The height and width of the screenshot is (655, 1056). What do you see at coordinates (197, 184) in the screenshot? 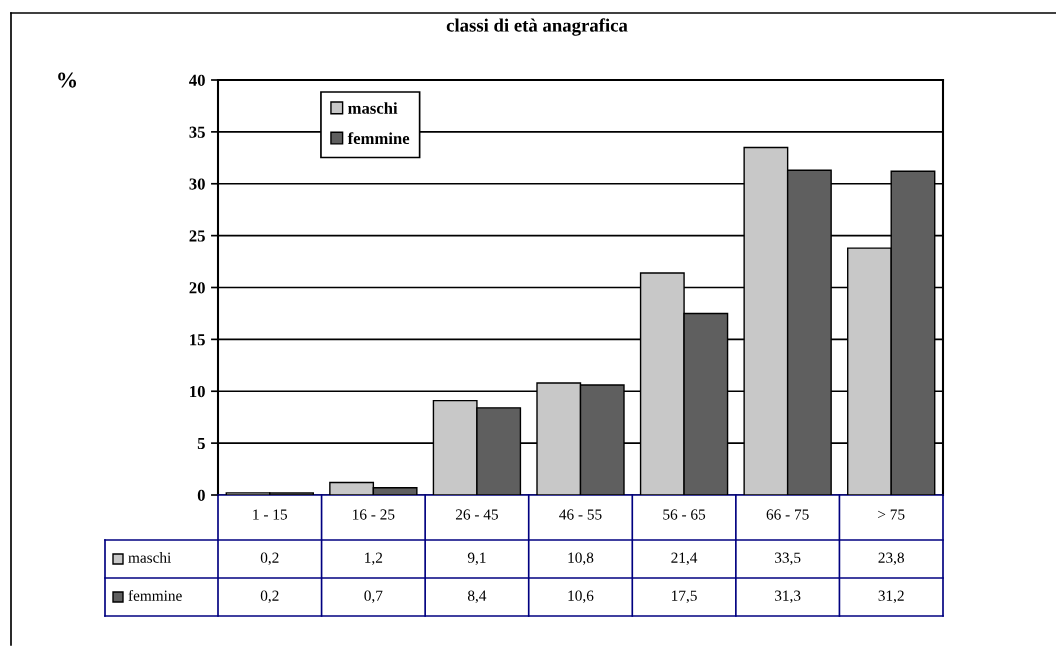
I see `y-tick-label: 30` at bounding box center [197, 184].